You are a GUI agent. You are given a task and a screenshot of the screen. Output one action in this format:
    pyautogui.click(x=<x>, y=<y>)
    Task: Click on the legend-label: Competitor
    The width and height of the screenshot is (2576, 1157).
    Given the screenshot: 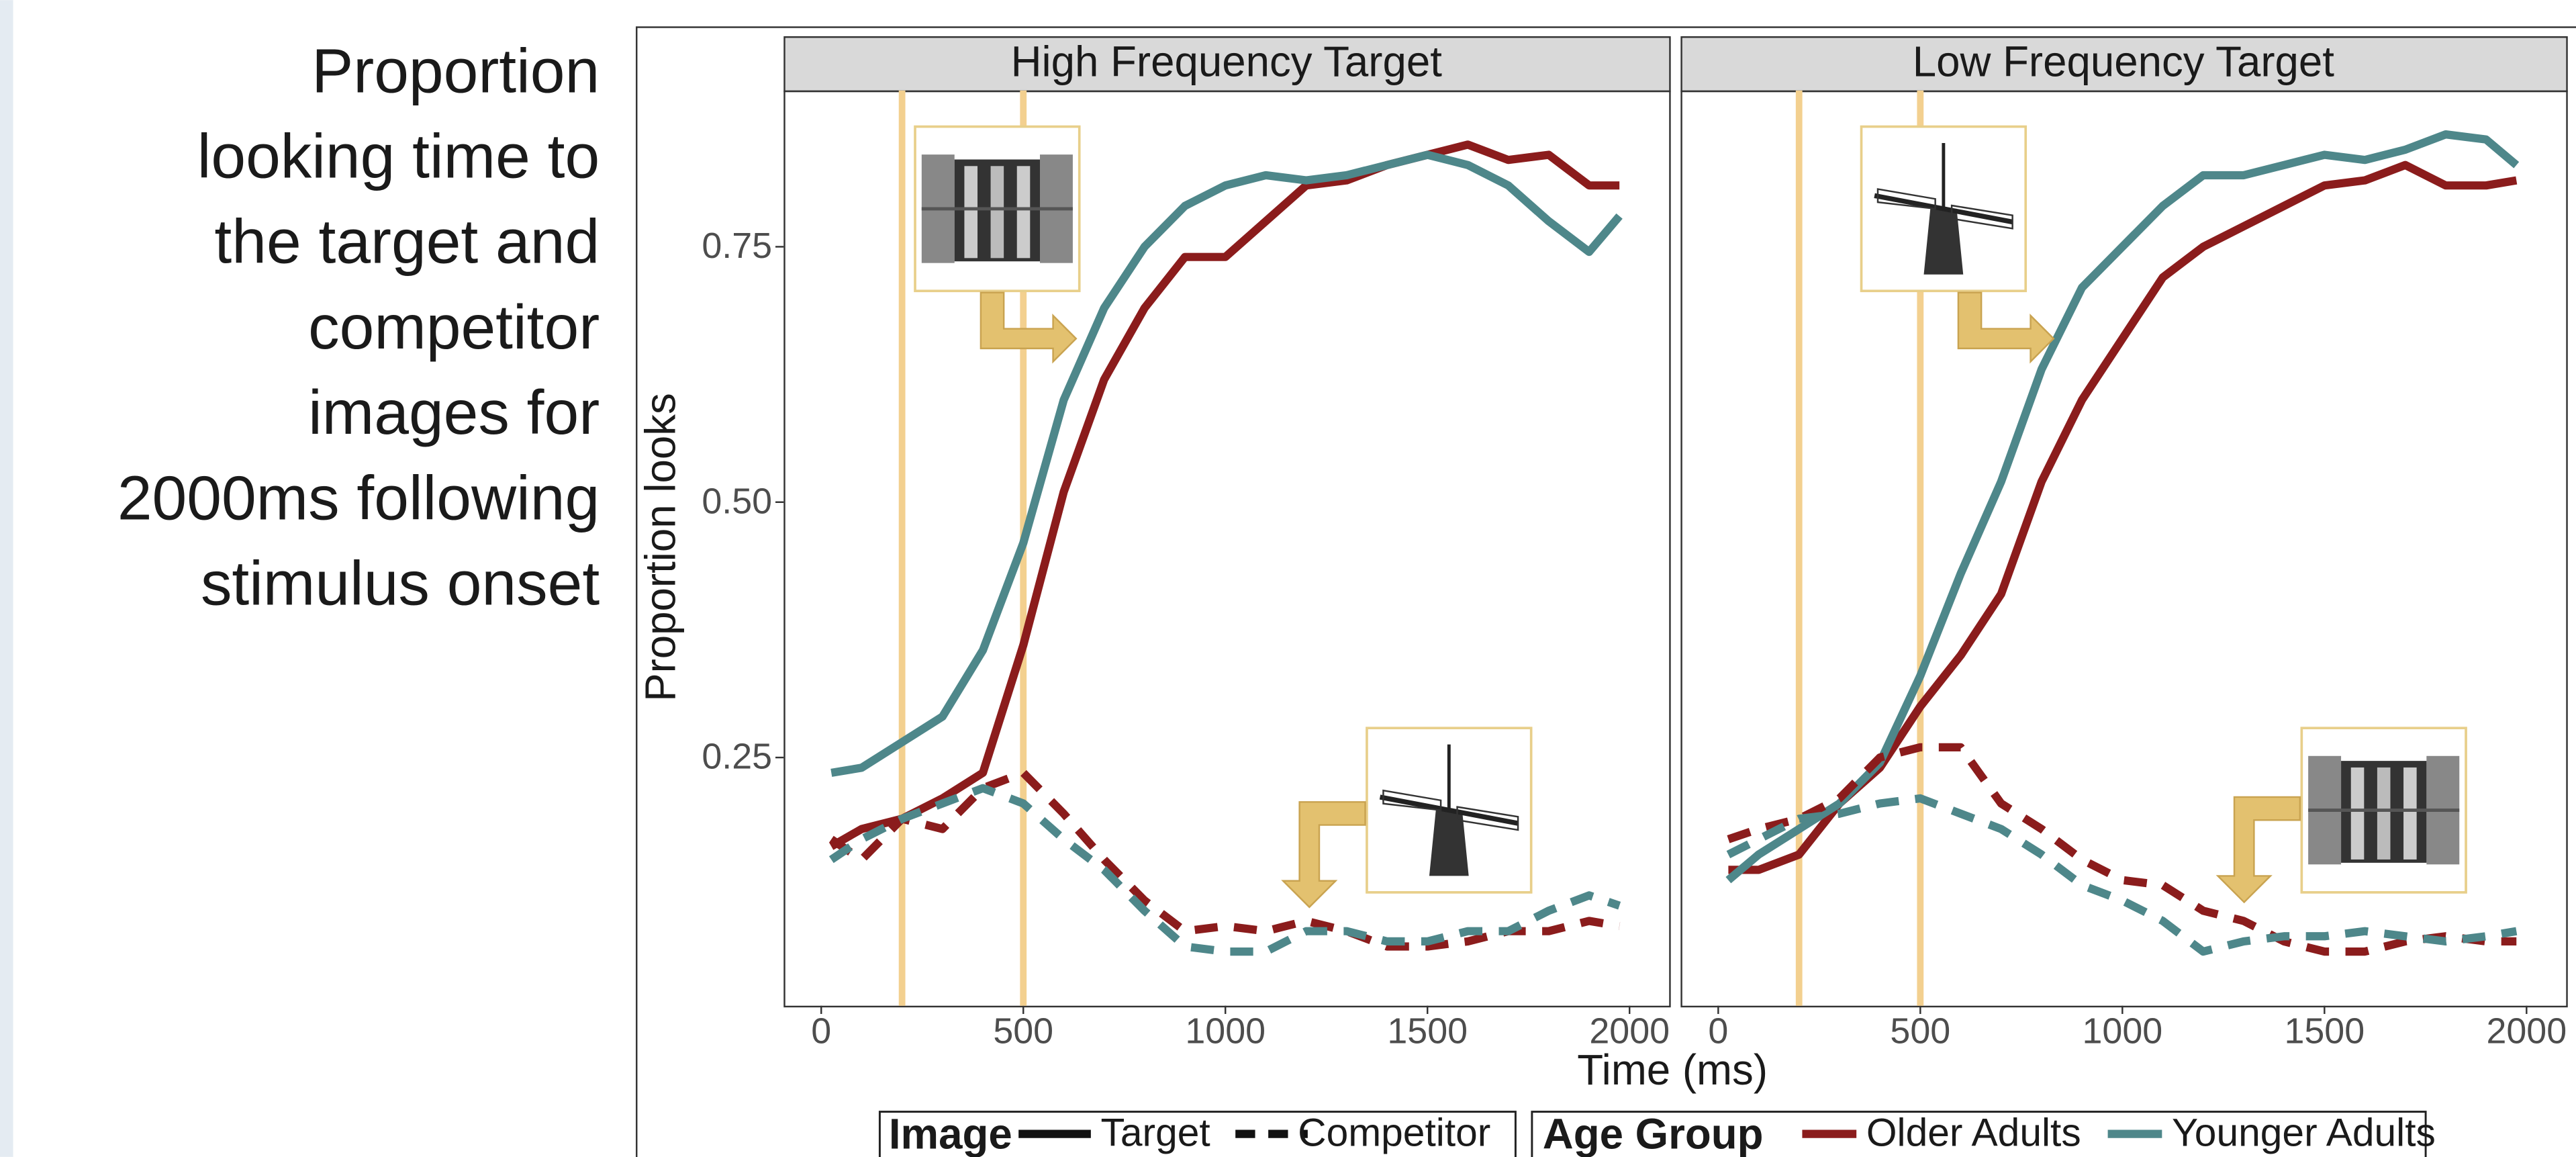 What is the action you would take?
    pyautogui.click(x=1394, y=1133)
    